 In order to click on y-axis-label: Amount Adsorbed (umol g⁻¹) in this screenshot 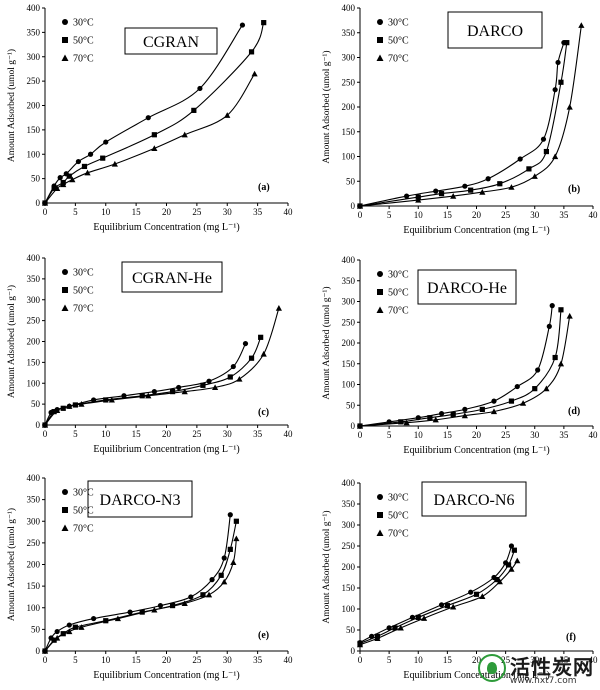, I will do `click(11, 105)`.